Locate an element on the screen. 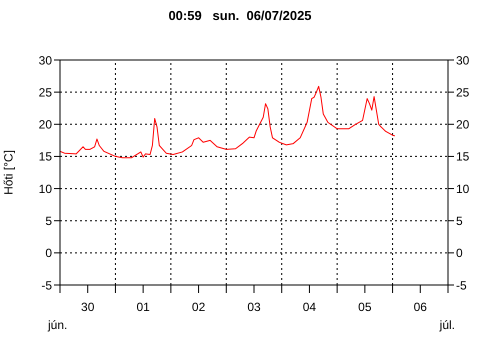 The image size is (480, 360). y2-tick-label: 5 is located at coordinates (459, 221).